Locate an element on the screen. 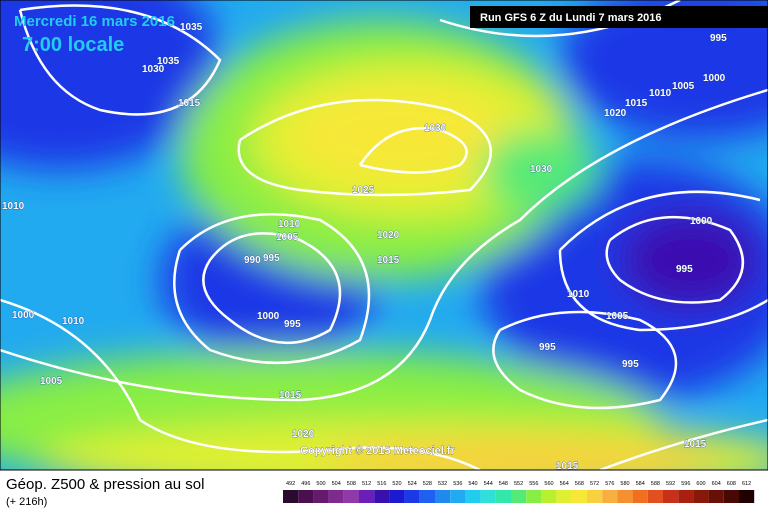 Image resolution: width=768 pixels, height=517 pixels. legend-label: 508 is located at coordinates (351, 484).